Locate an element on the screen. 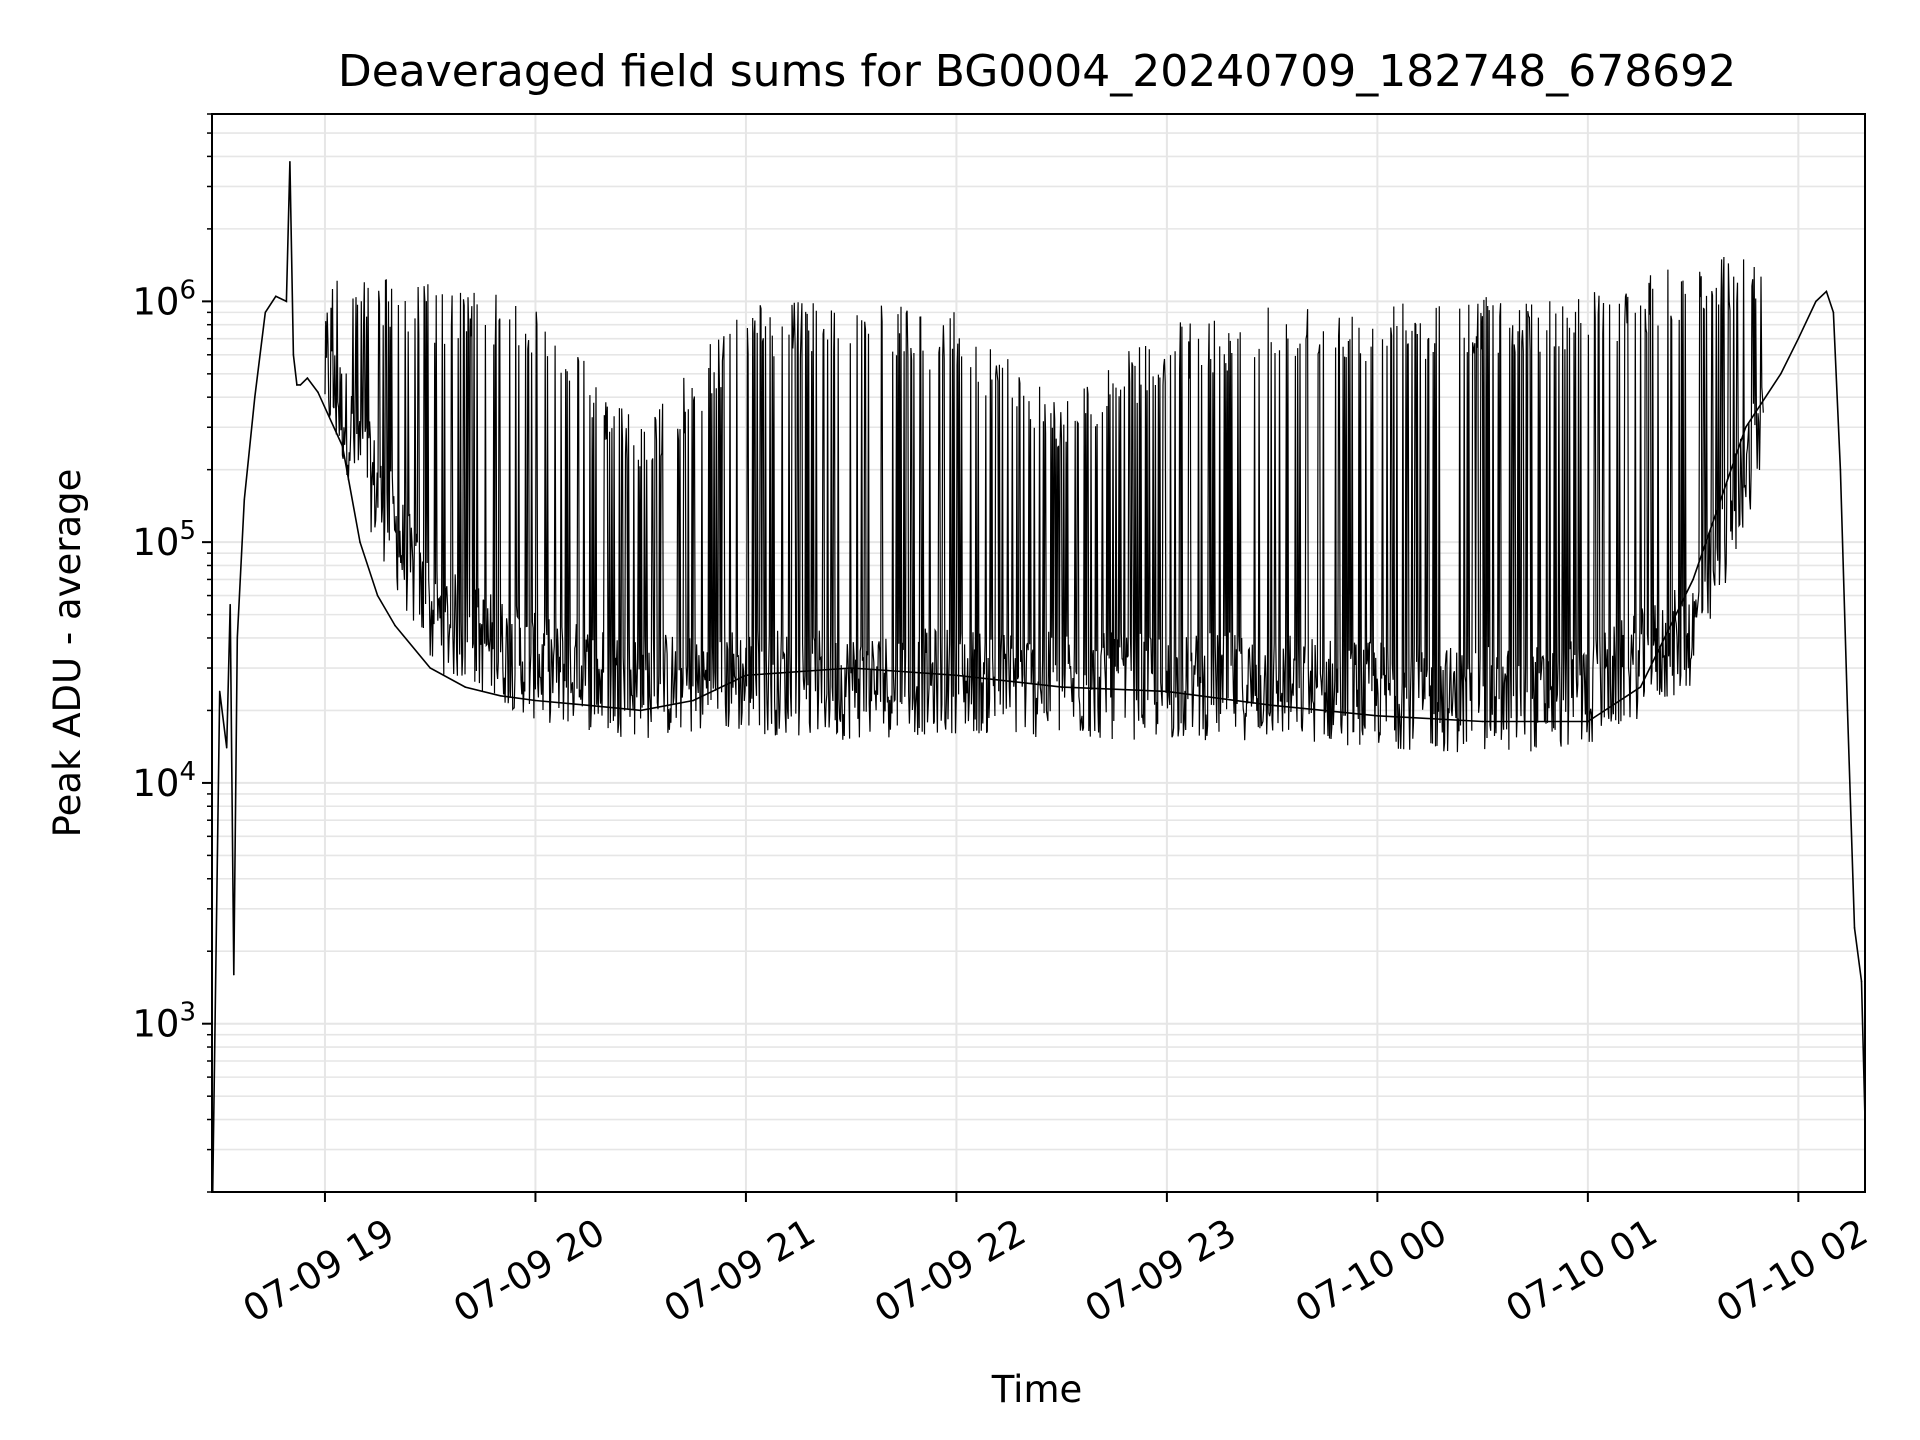  y-axis-label: Peak ADU - average is located at coordinates (67, 653).